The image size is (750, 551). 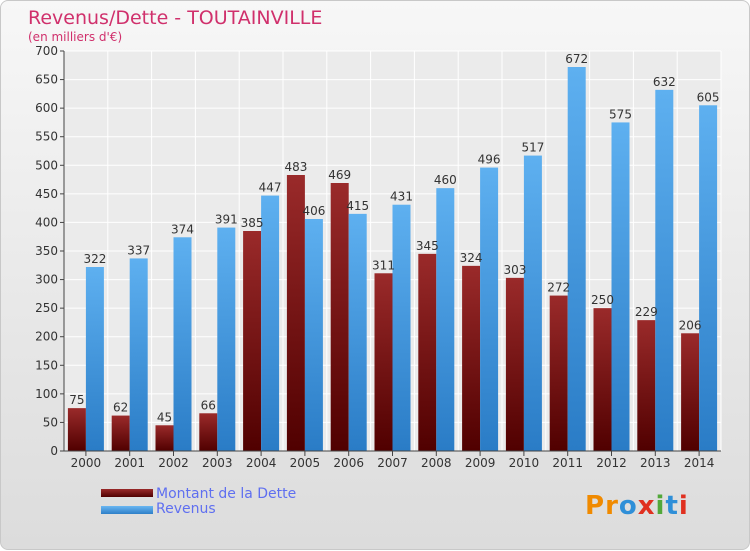 What do you see at coordinates (46, 394) in the screenshot?
I see `y-tick-label: 100` at bounding box center [46, 394].